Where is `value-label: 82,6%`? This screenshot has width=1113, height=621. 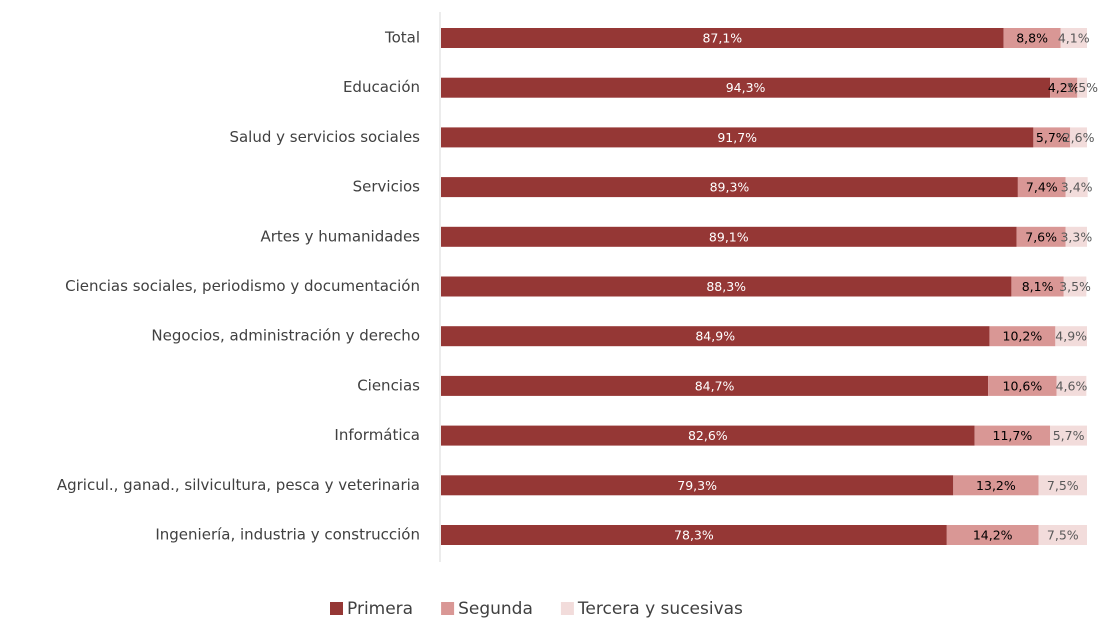 value-label: 82,6% is located at coordinates (708, 435).